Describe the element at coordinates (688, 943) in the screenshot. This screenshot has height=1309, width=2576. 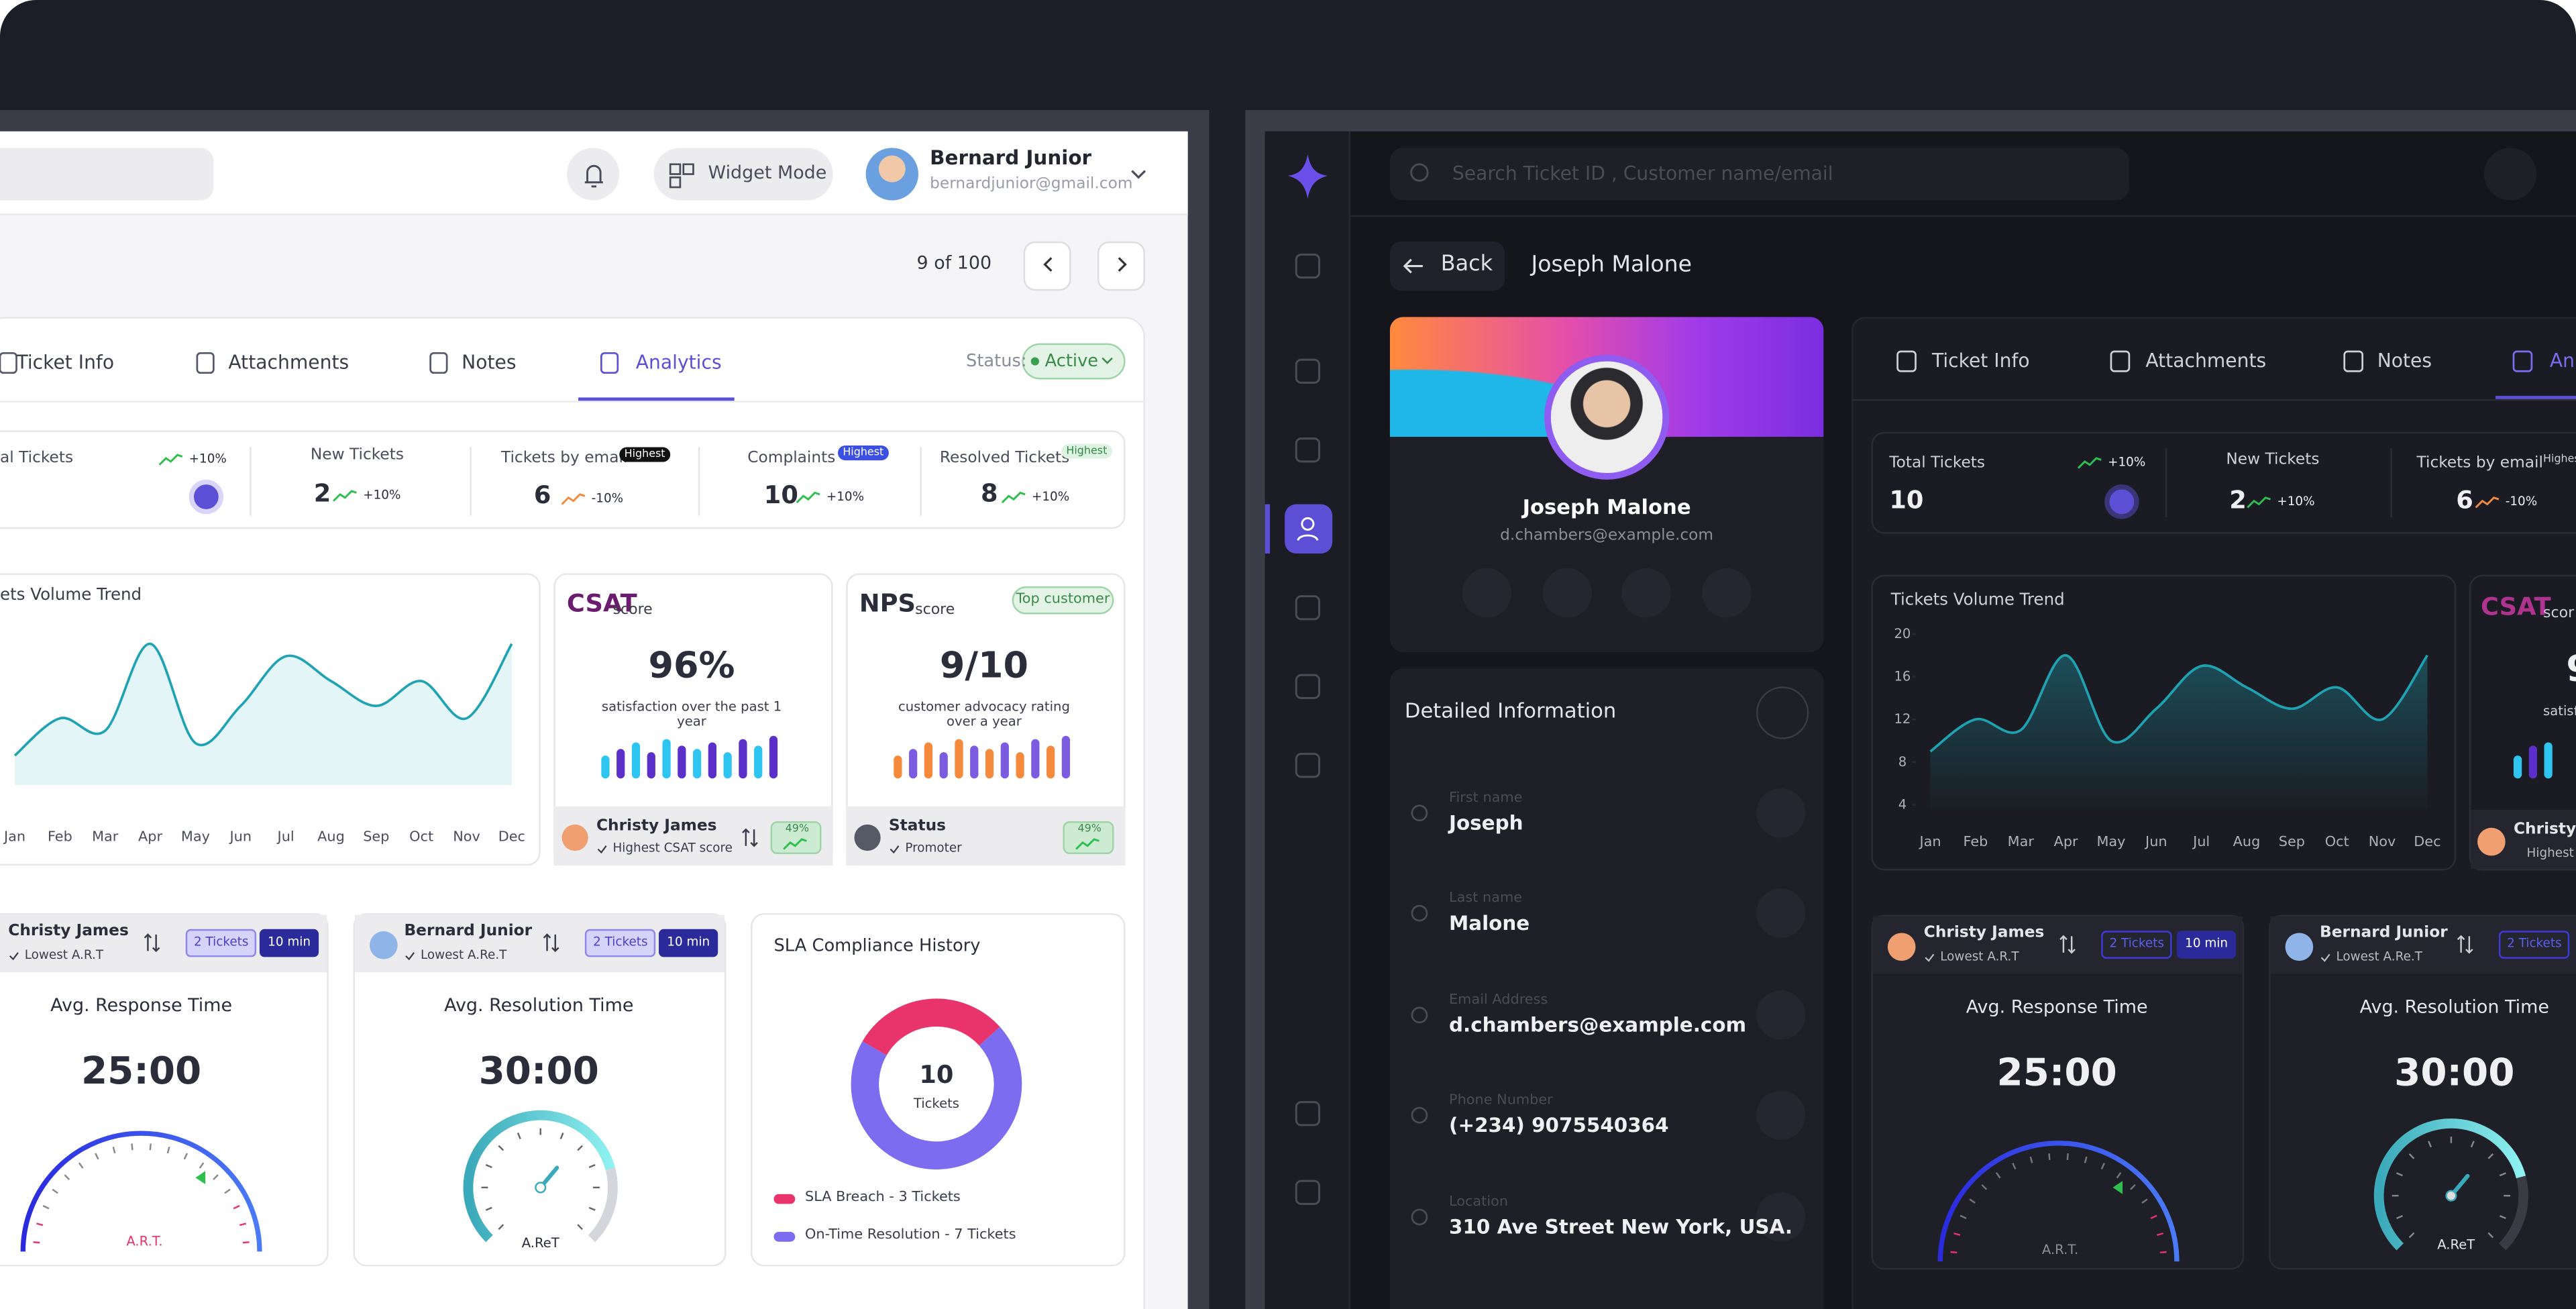
I see `time-pill: 10 min` at that location.